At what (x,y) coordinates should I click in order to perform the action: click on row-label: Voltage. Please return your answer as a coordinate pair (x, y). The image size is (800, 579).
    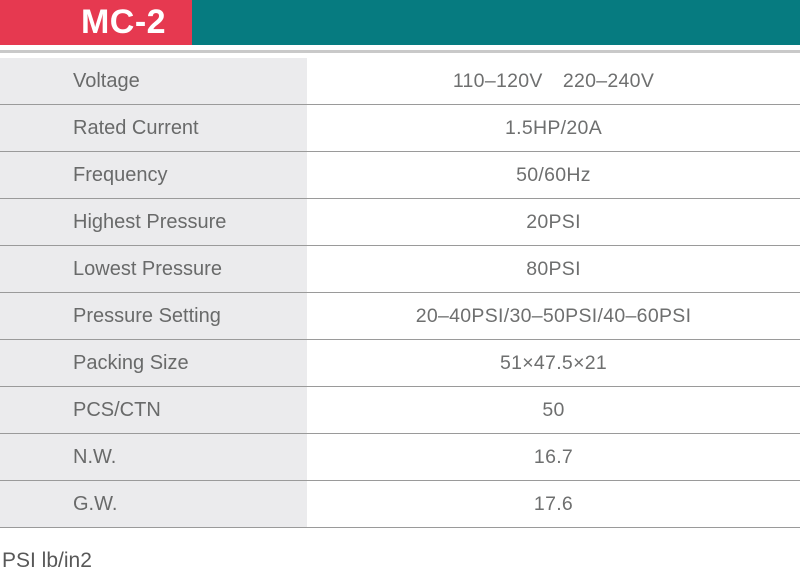
    Looking at the image, I should click on (153, 81).